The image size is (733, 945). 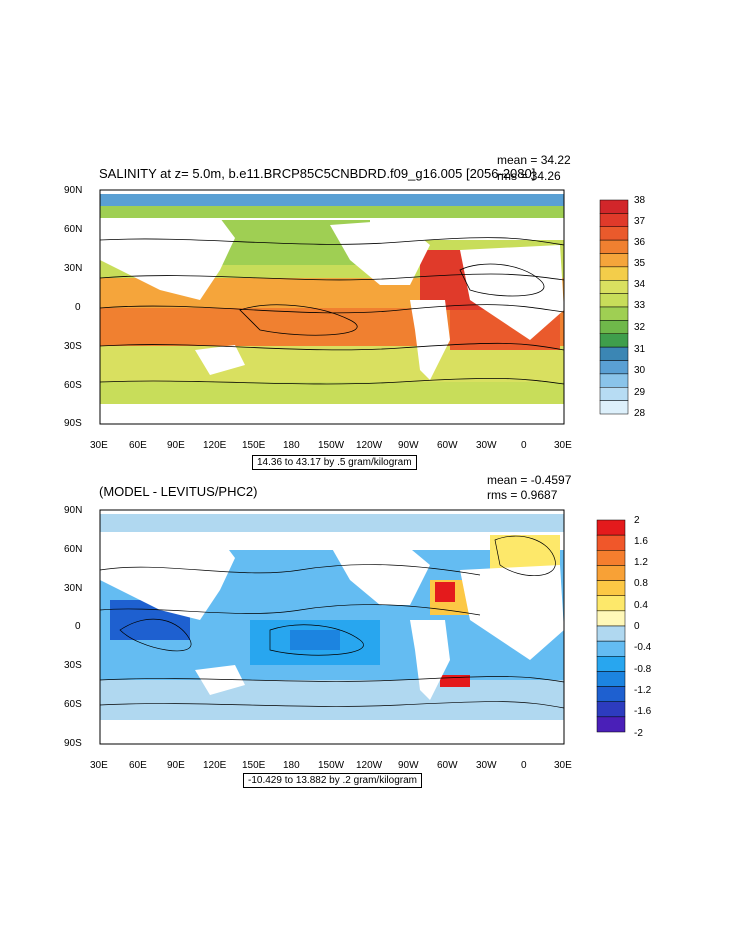 I want to click on bottom-cb-label-0-8: 0.8, so click(x=641, y=583).